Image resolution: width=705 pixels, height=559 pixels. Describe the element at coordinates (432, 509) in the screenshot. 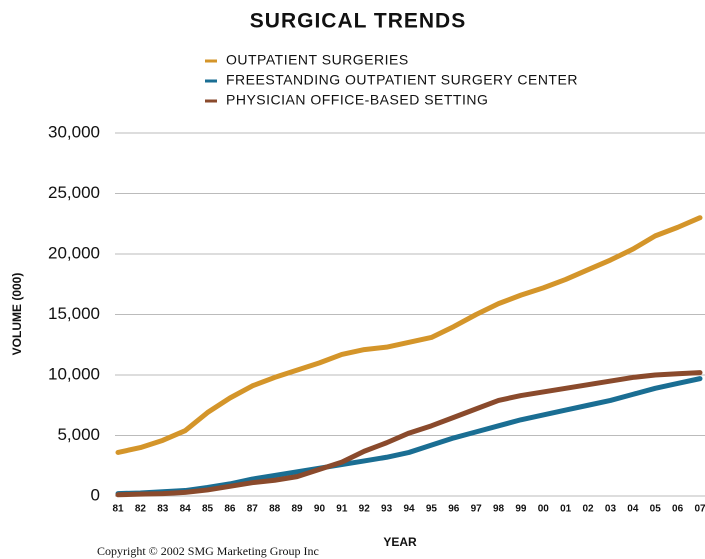

I see `x-tick-label: 95` at that location.